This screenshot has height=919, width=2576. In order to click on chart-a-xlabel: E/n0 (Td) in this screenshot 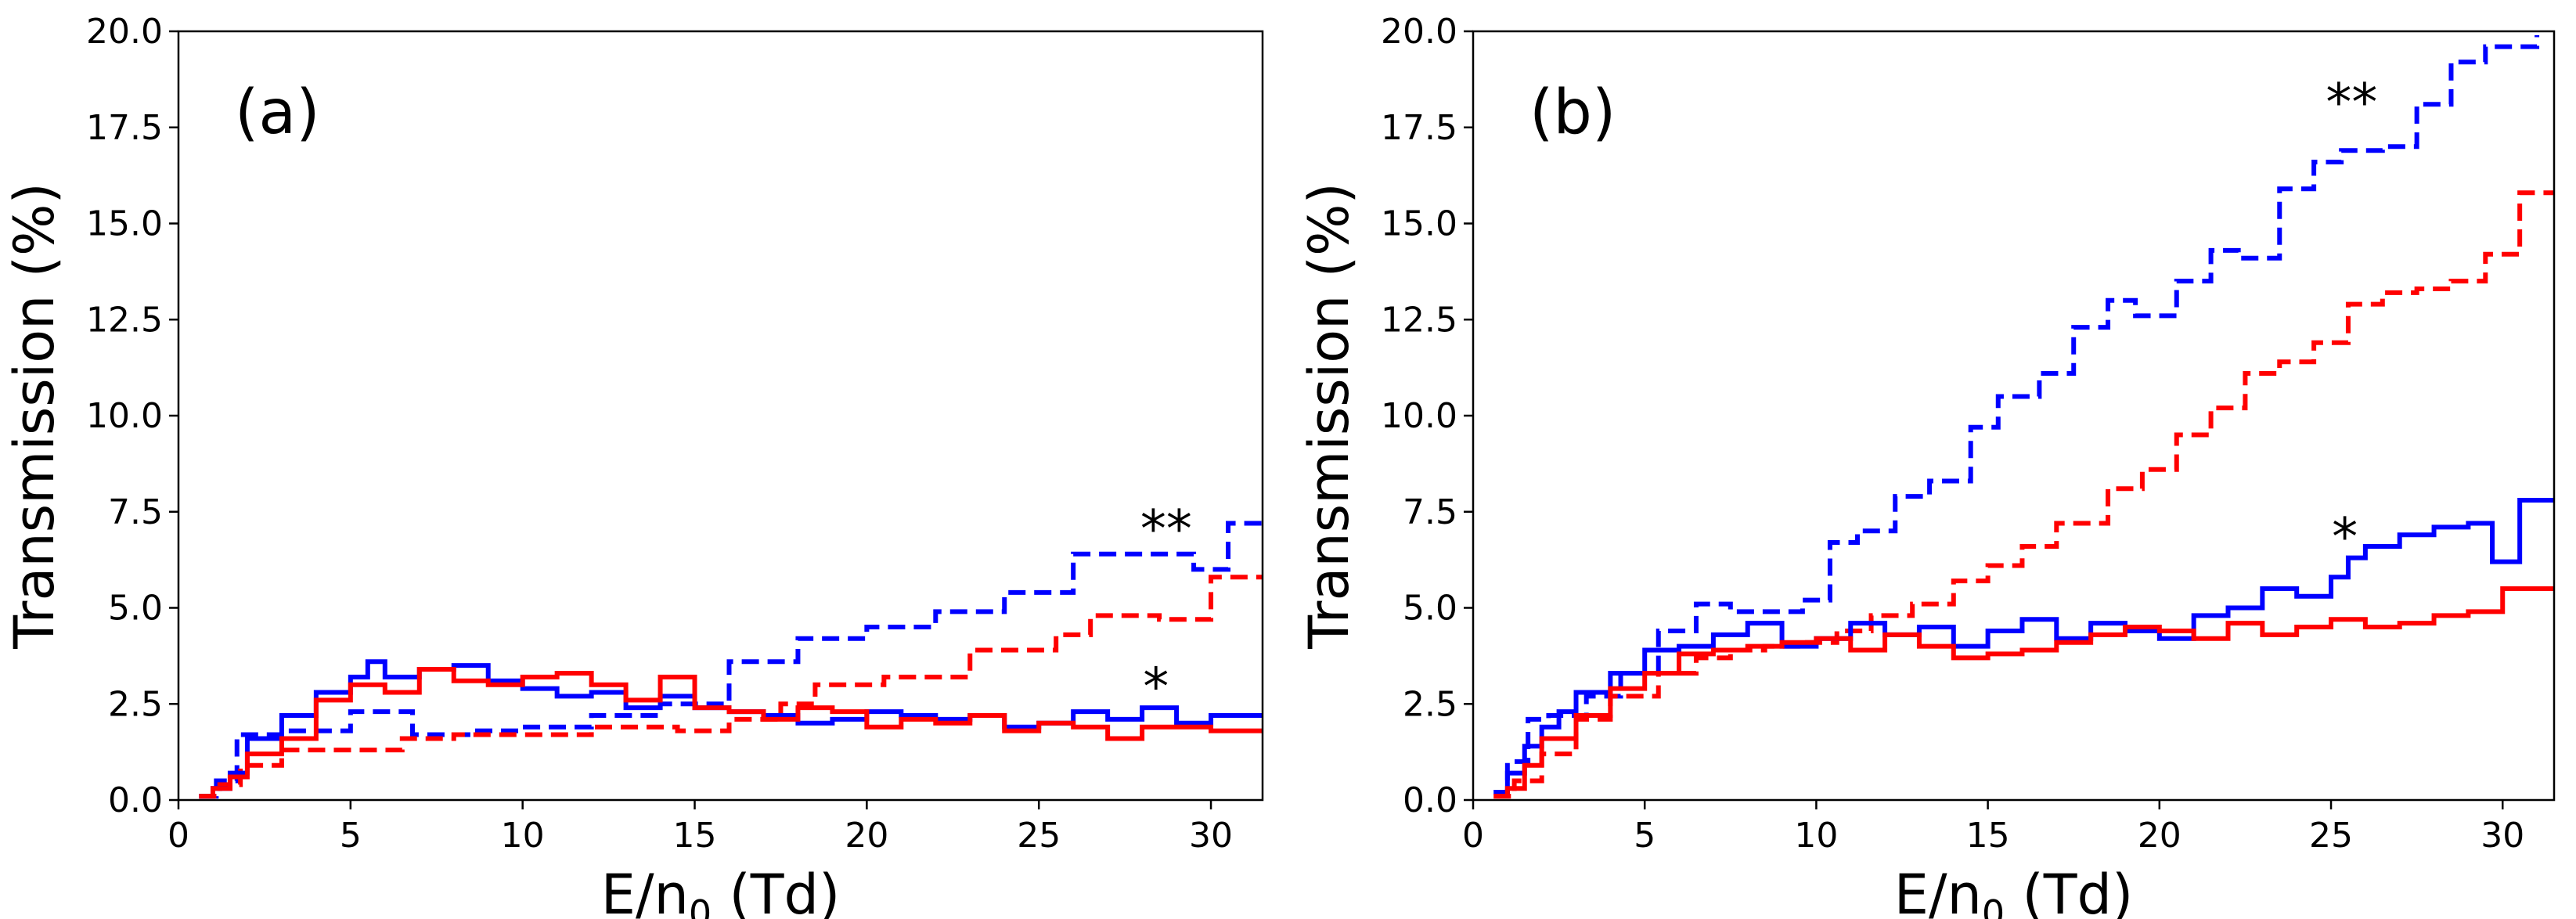, I will do `click(721, 891)`.